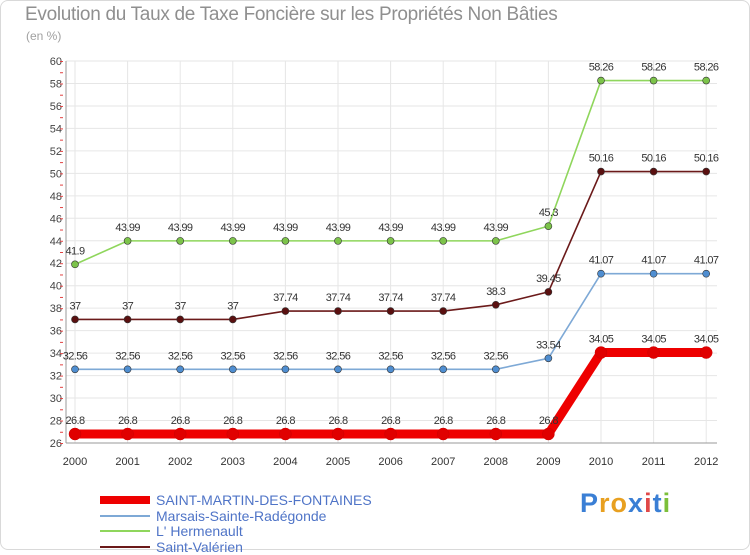 This screenshot has width=750, height=555. Describe the element at coordinates (605, 503) in the screenshot. I see `logo-letter: r` at that location.